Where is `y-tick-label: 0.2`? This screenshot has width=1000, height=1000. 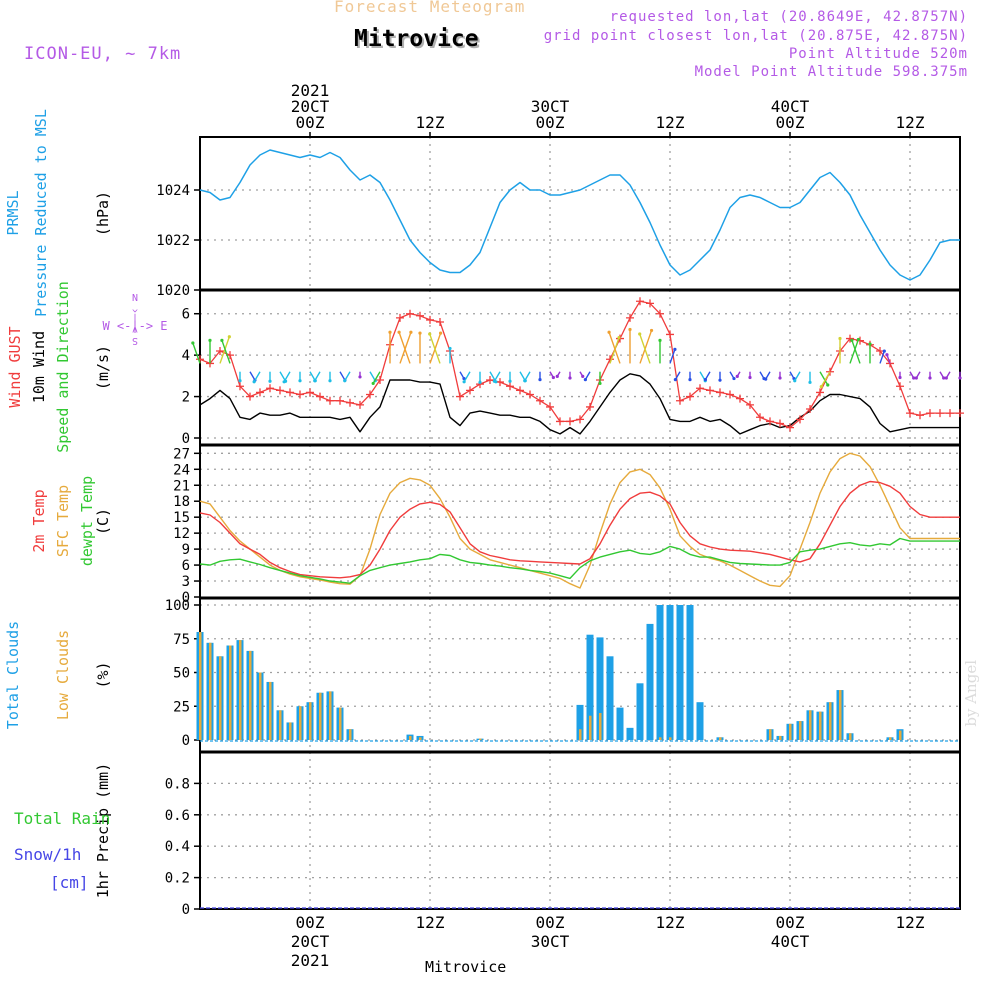
y-tick-label: 0.2 is located at coordinates (177, 879).